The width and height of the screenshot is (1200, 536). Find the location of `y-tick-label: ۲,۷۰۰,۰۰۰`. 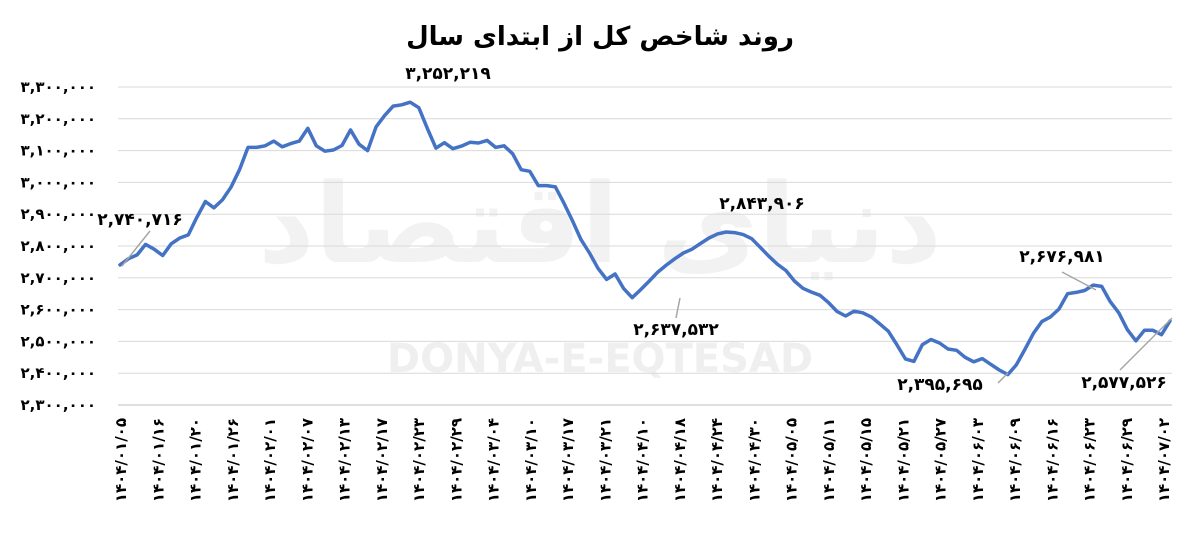

y-tick-label: ۲,۷۰۰,۰۰۰ is located at coordinates (58, 278).